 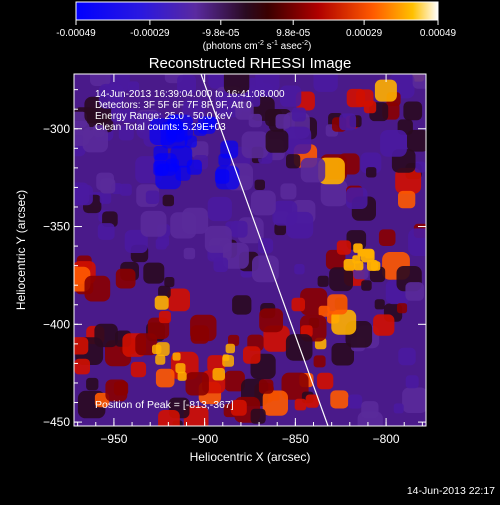 I want to click on chart-title: Reconstructed RHESSI Image, so click(x=250, y=63).